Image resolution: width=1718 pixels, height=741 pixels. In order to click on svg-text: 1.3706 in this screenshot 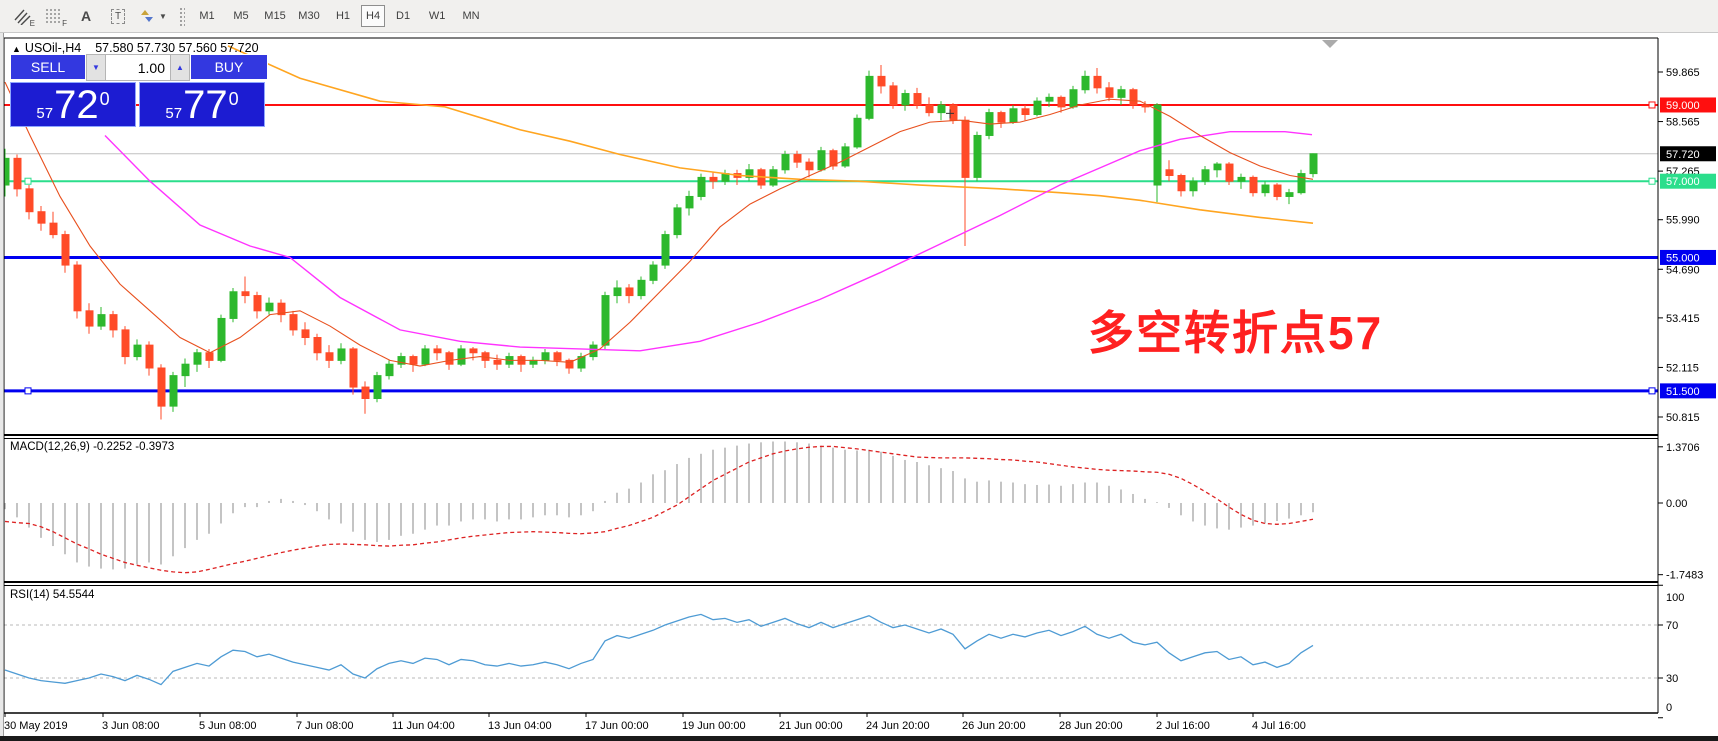, I will do `click(1683, 448)`.